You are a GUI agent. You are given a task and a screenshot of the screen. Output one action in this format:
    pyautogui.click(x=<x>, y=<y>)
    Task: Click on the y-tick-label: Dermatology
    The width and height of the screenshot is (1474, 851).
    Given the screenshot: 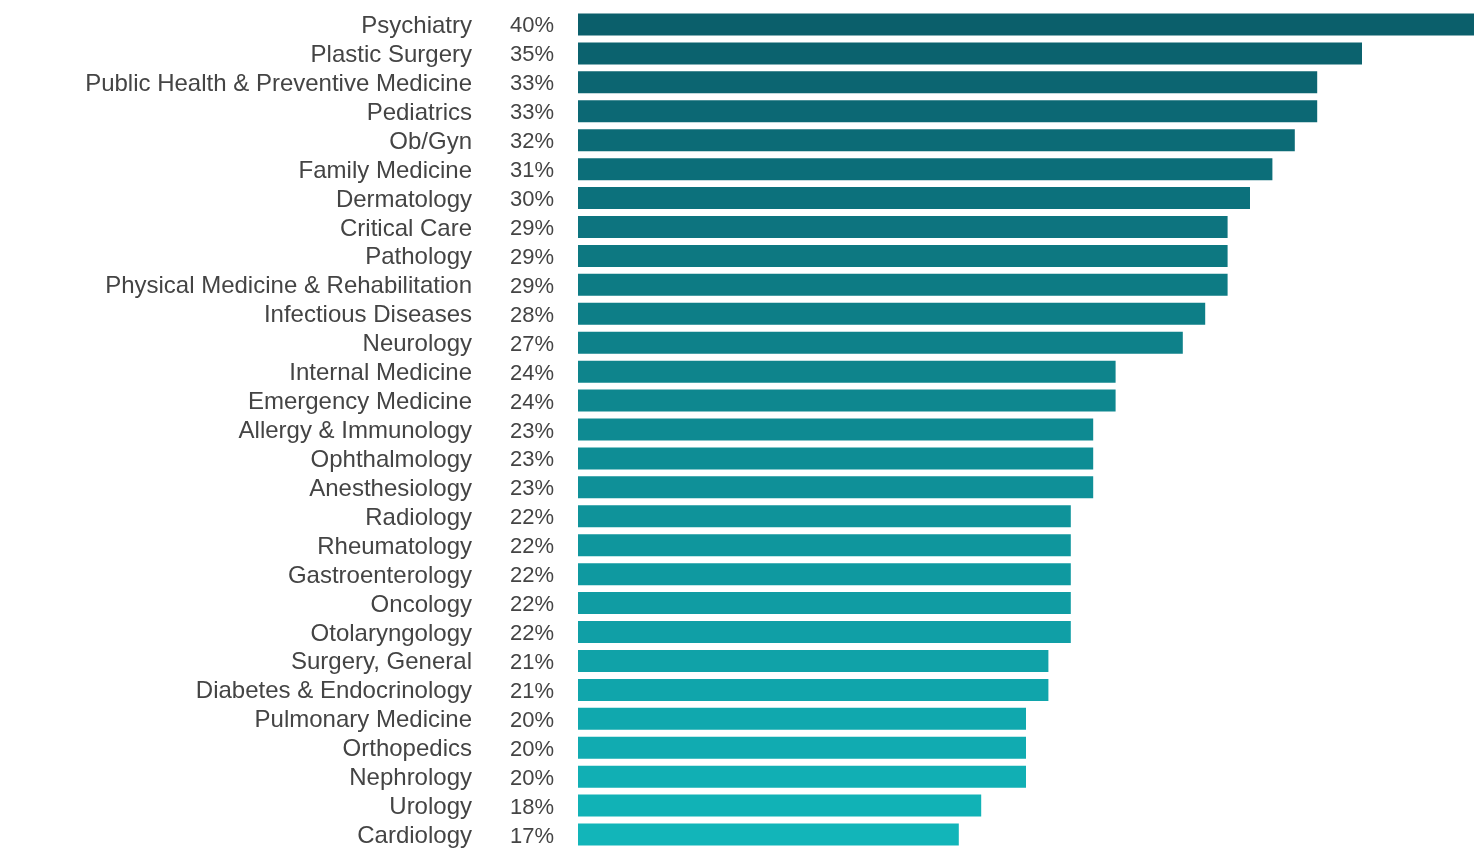 What is the action you would take?
    pyautogui.click(x=403, y=198)
    